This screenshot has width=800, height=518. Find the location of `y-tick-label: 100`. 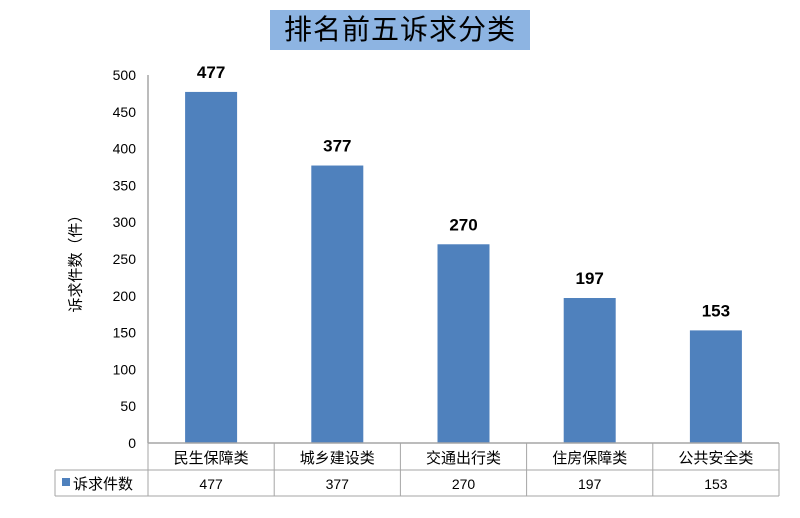

y-tick-label: 100 is located at coordinates (125, 369).